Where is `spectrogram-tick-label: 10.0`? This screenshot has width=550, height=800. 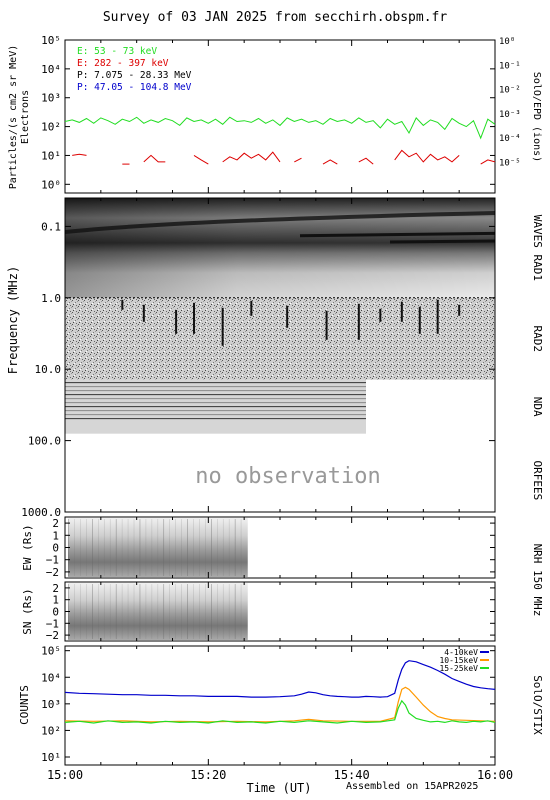
spectrogram-tick-label: 10.0 is located at coordinates (48, 369).